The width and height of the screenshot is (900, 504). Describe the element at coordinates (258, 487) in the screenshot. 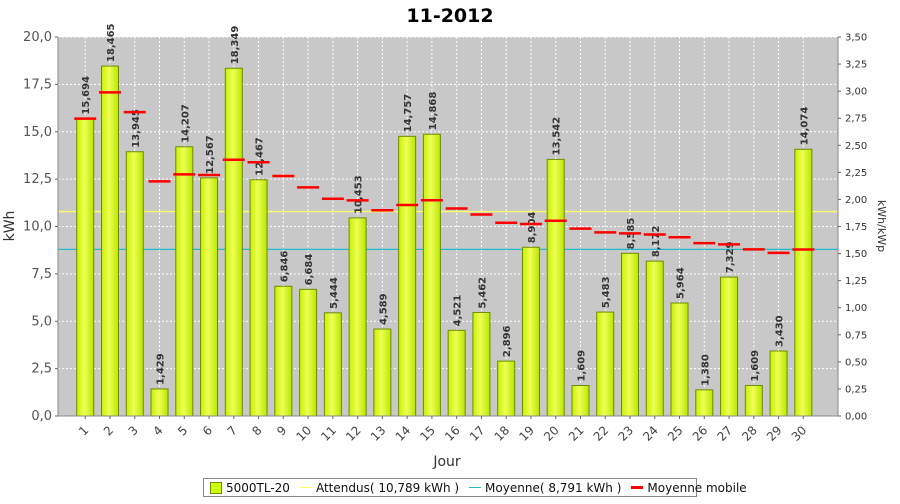

I see `legend-label-bars: 5000TL-20` at that location.